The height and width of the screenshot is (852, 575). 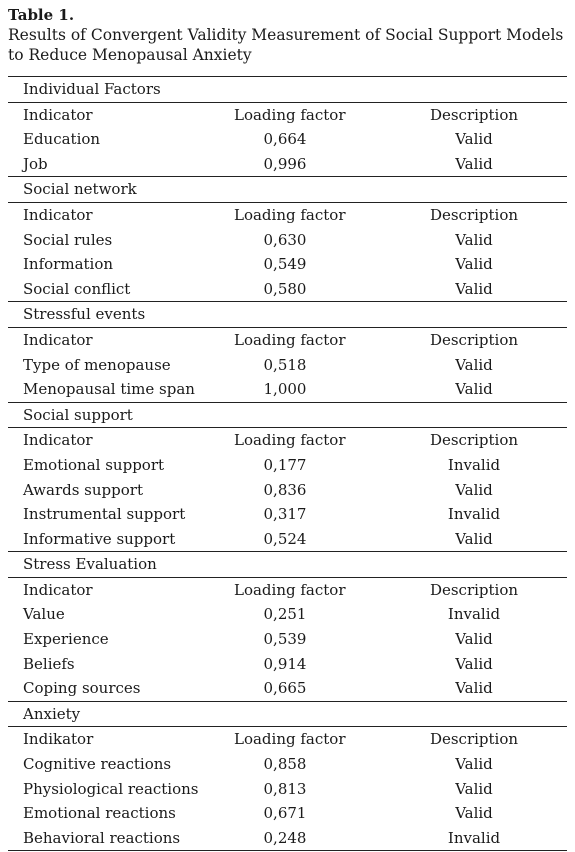 What do you see at coordinates (99, 538) in the screenshot?
I see `indicator-cell: Informative support` at bounding box center [99, 538].